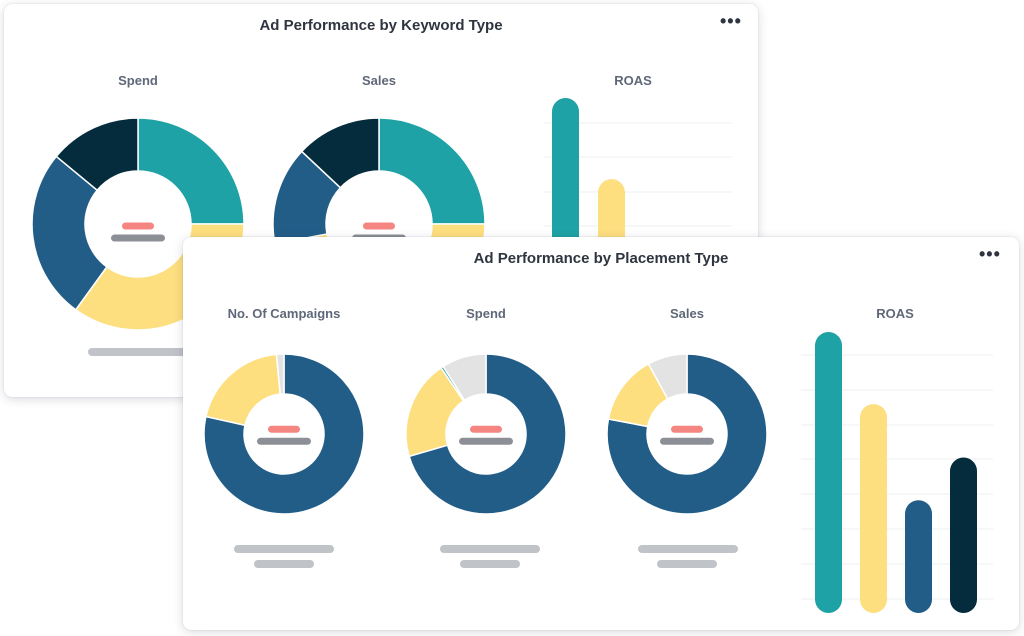 The image size is (1024, 636). I want to click on card-title: Ad Performance by Keyword Type, so click(381, 25).